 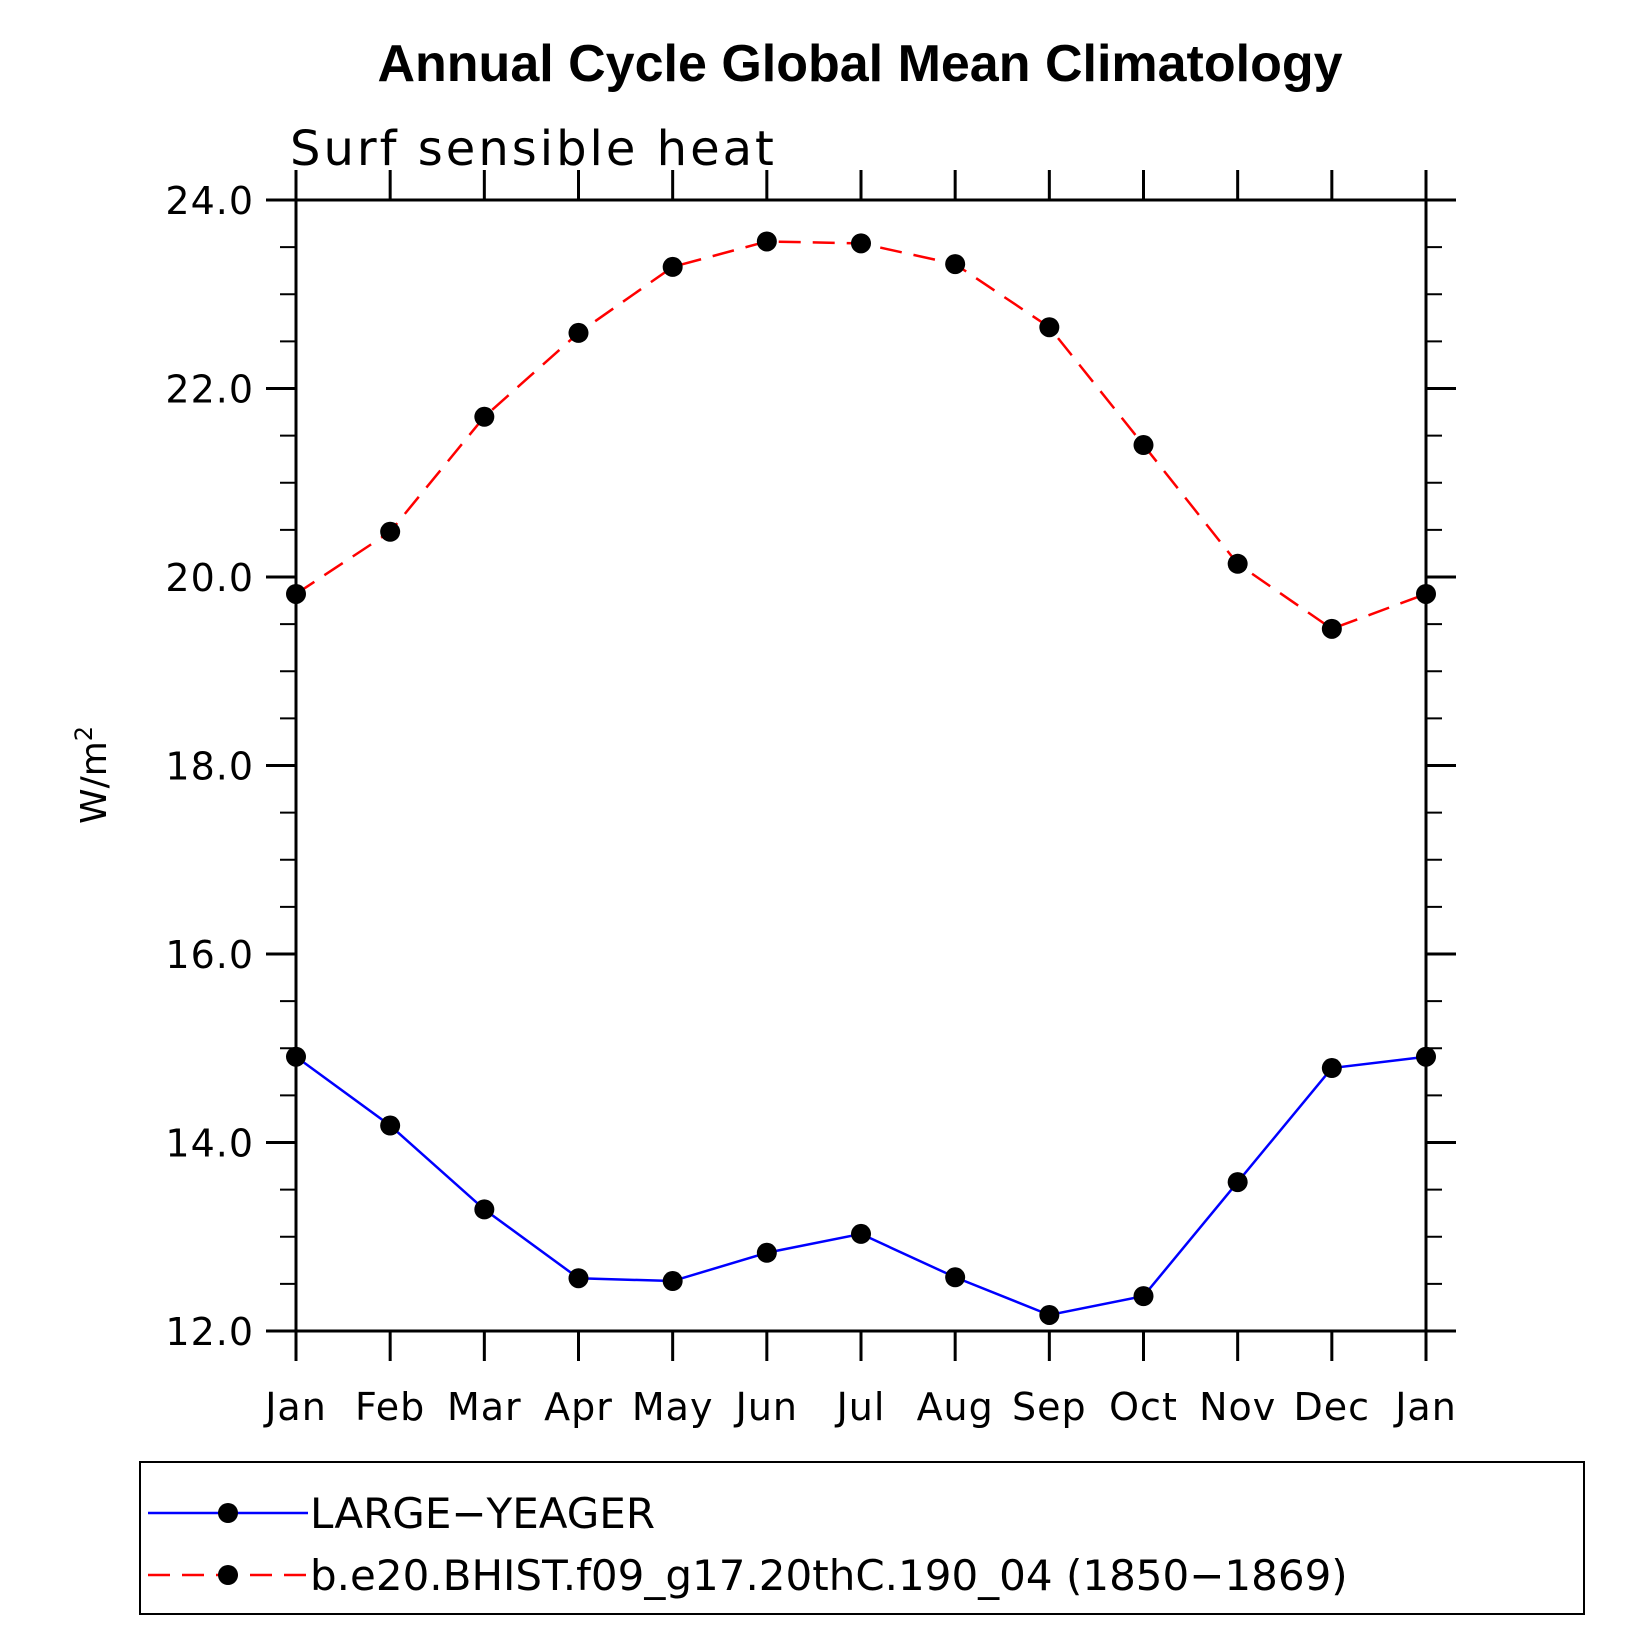 What do you see at coordinates (1143, 1407) in the screenshot?
I see `x-tick-label: Oct` at bounding box center [1143, 1407].